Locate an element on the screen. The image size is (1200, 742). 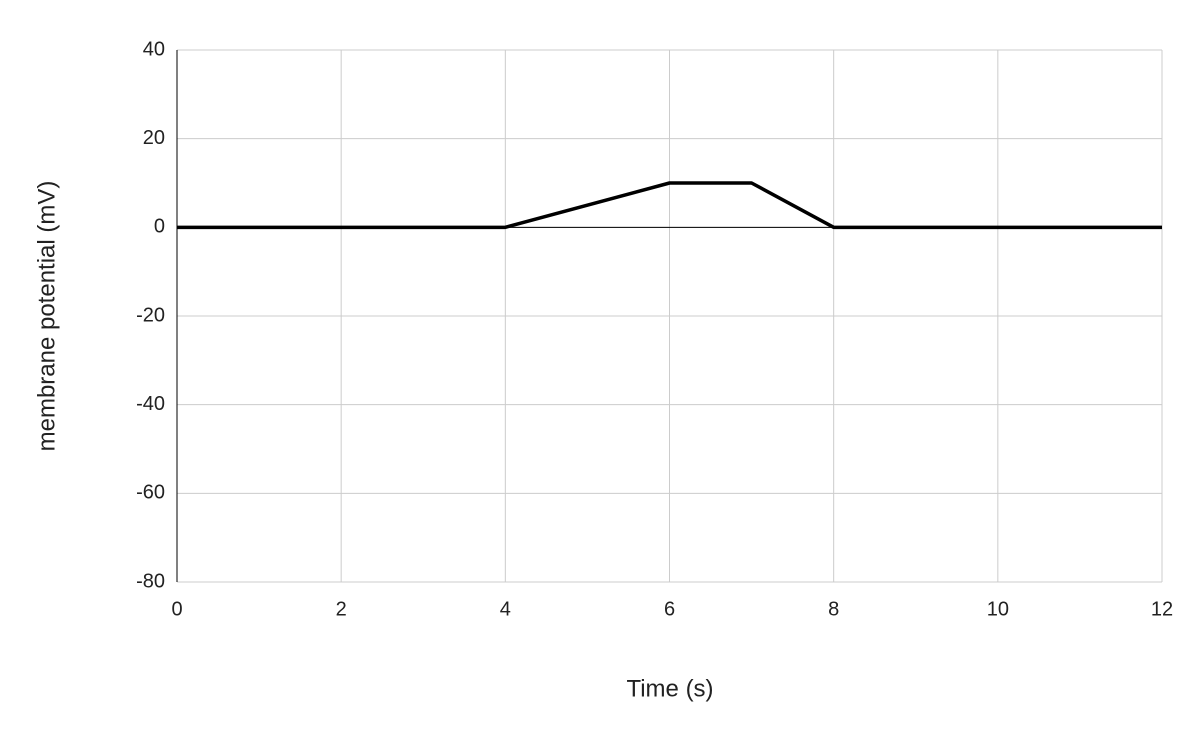
data-line is located at coordinates (669, 205).